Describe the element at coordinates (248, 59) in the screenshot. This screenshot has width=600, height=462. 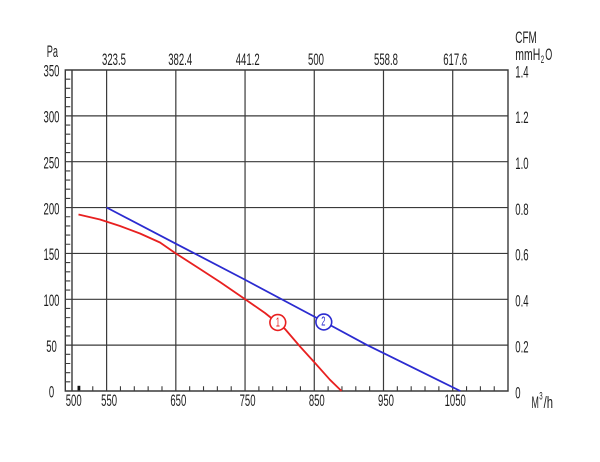
I see `svg-text: 441.2` at that location.